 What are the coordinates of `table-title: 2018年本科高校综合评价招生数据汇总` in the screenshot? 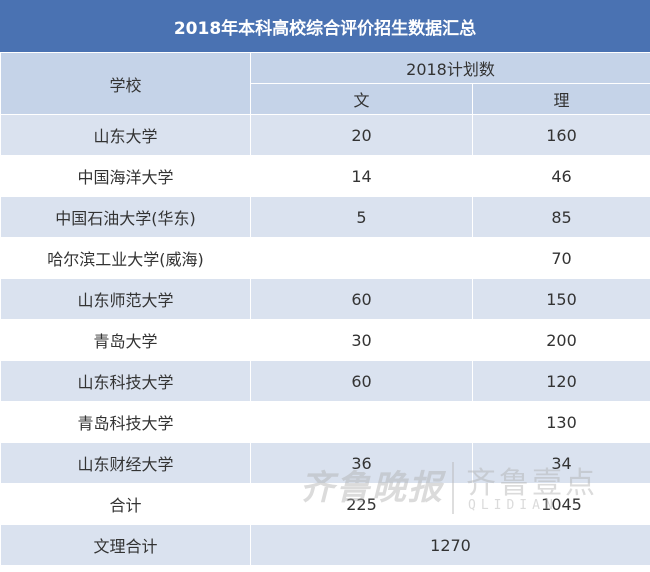 It's located at (325, 26).